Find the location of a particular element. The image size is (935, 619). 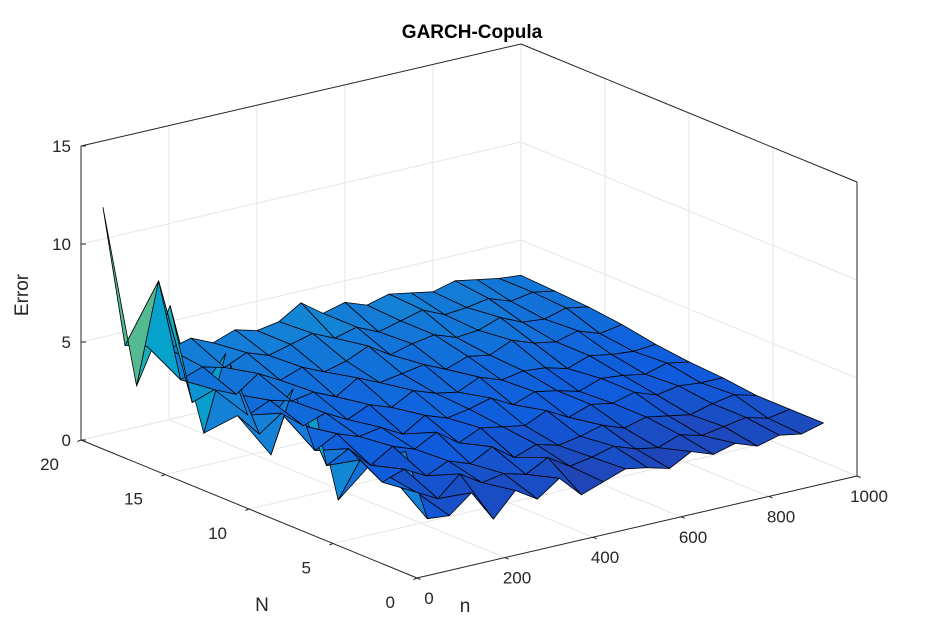

z-axis-label: Error is located at coordinates (22, 294).